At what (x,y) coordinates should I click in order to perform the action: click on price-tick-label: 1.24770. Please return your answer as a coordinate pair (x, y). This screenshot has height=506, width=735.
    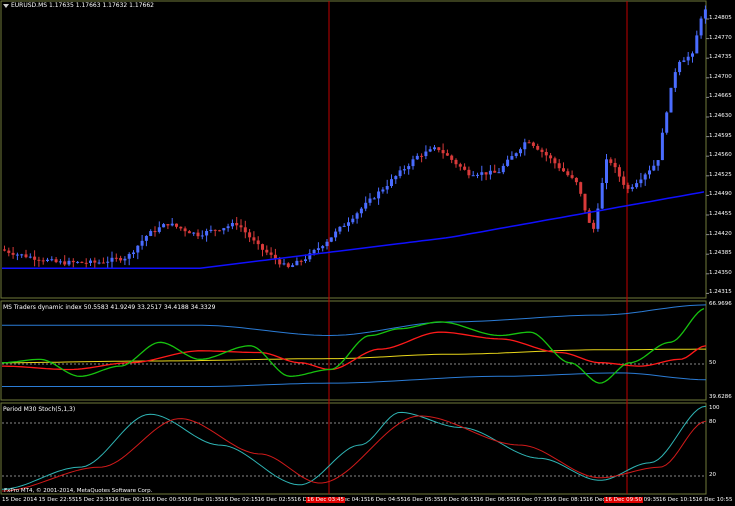
    Looking at the image, I should click on (720, 37).